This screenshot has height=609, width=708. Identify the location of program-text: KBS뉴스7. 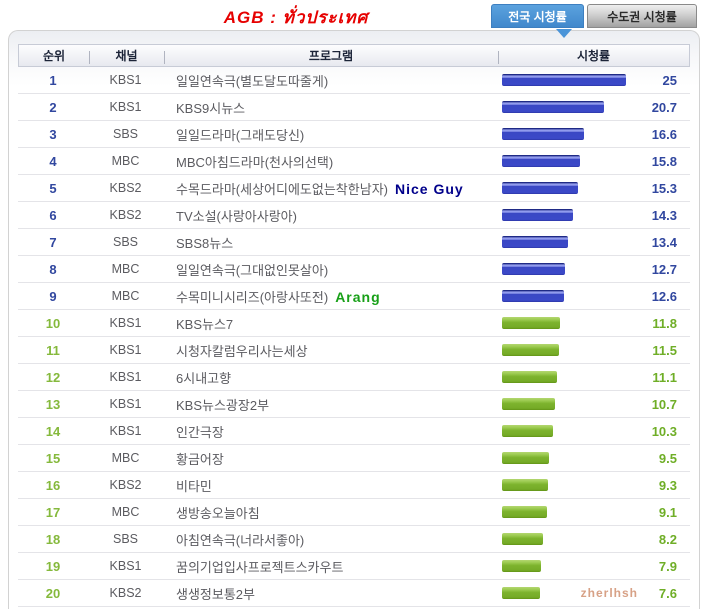
(205, 324).